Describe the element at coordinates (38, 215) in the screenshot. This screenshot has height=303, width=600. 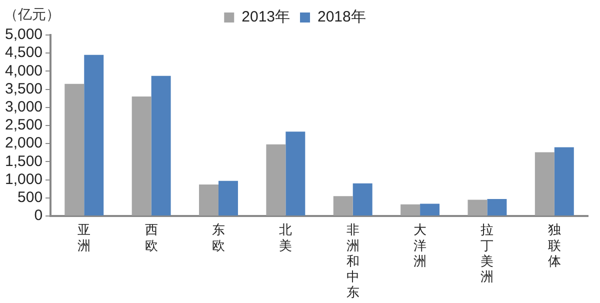
I see `y-tick-label: 0` at that location.